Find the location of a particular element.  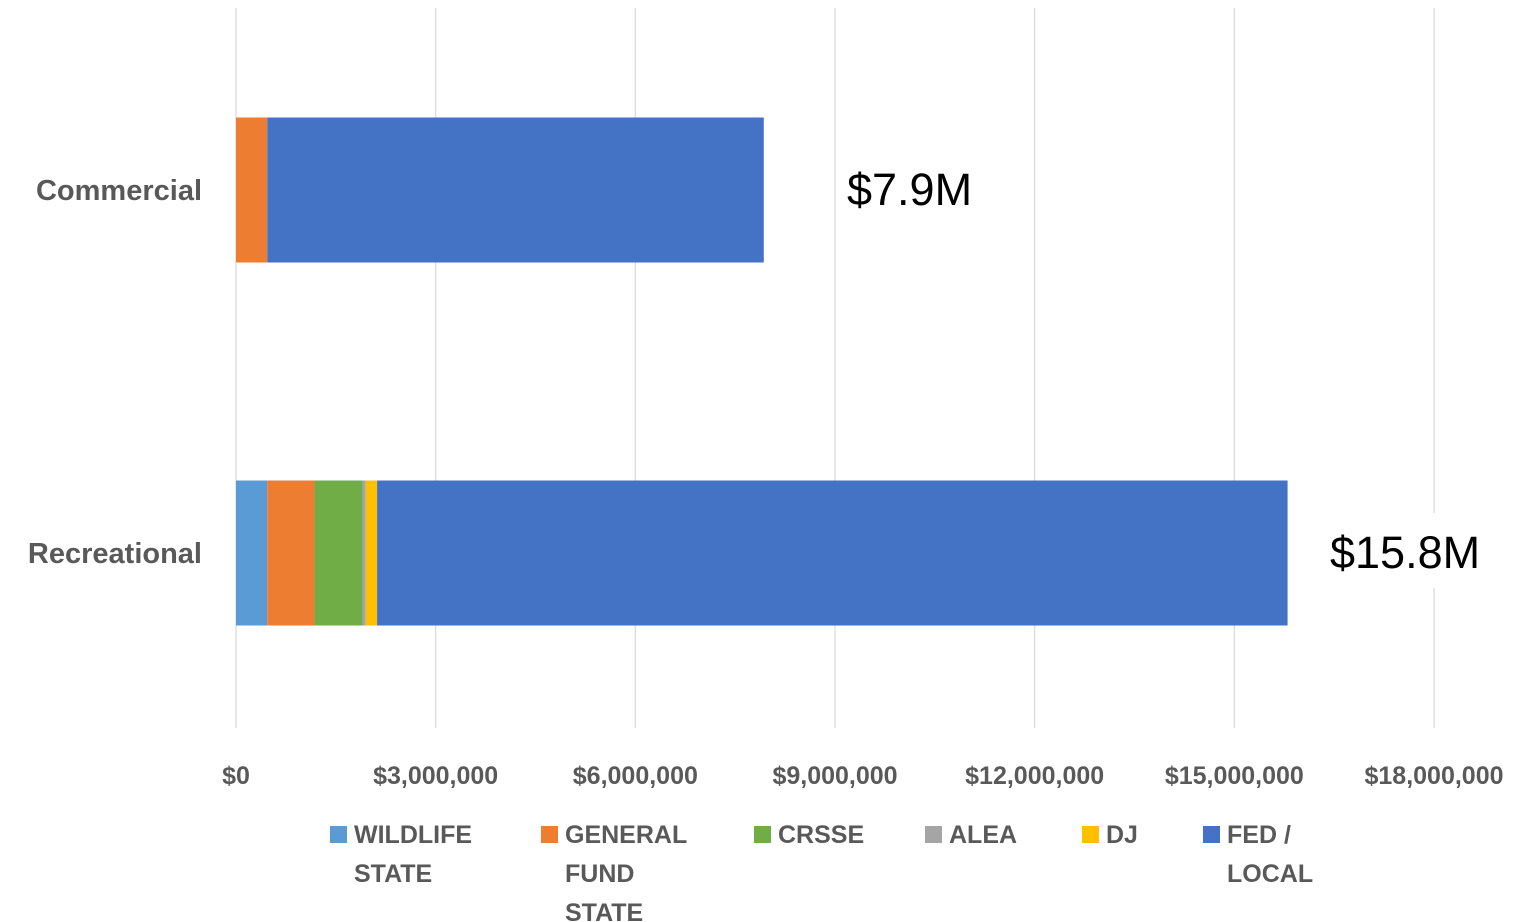

bar-commercial-general-fund-state is located at coordinates (252, 190).